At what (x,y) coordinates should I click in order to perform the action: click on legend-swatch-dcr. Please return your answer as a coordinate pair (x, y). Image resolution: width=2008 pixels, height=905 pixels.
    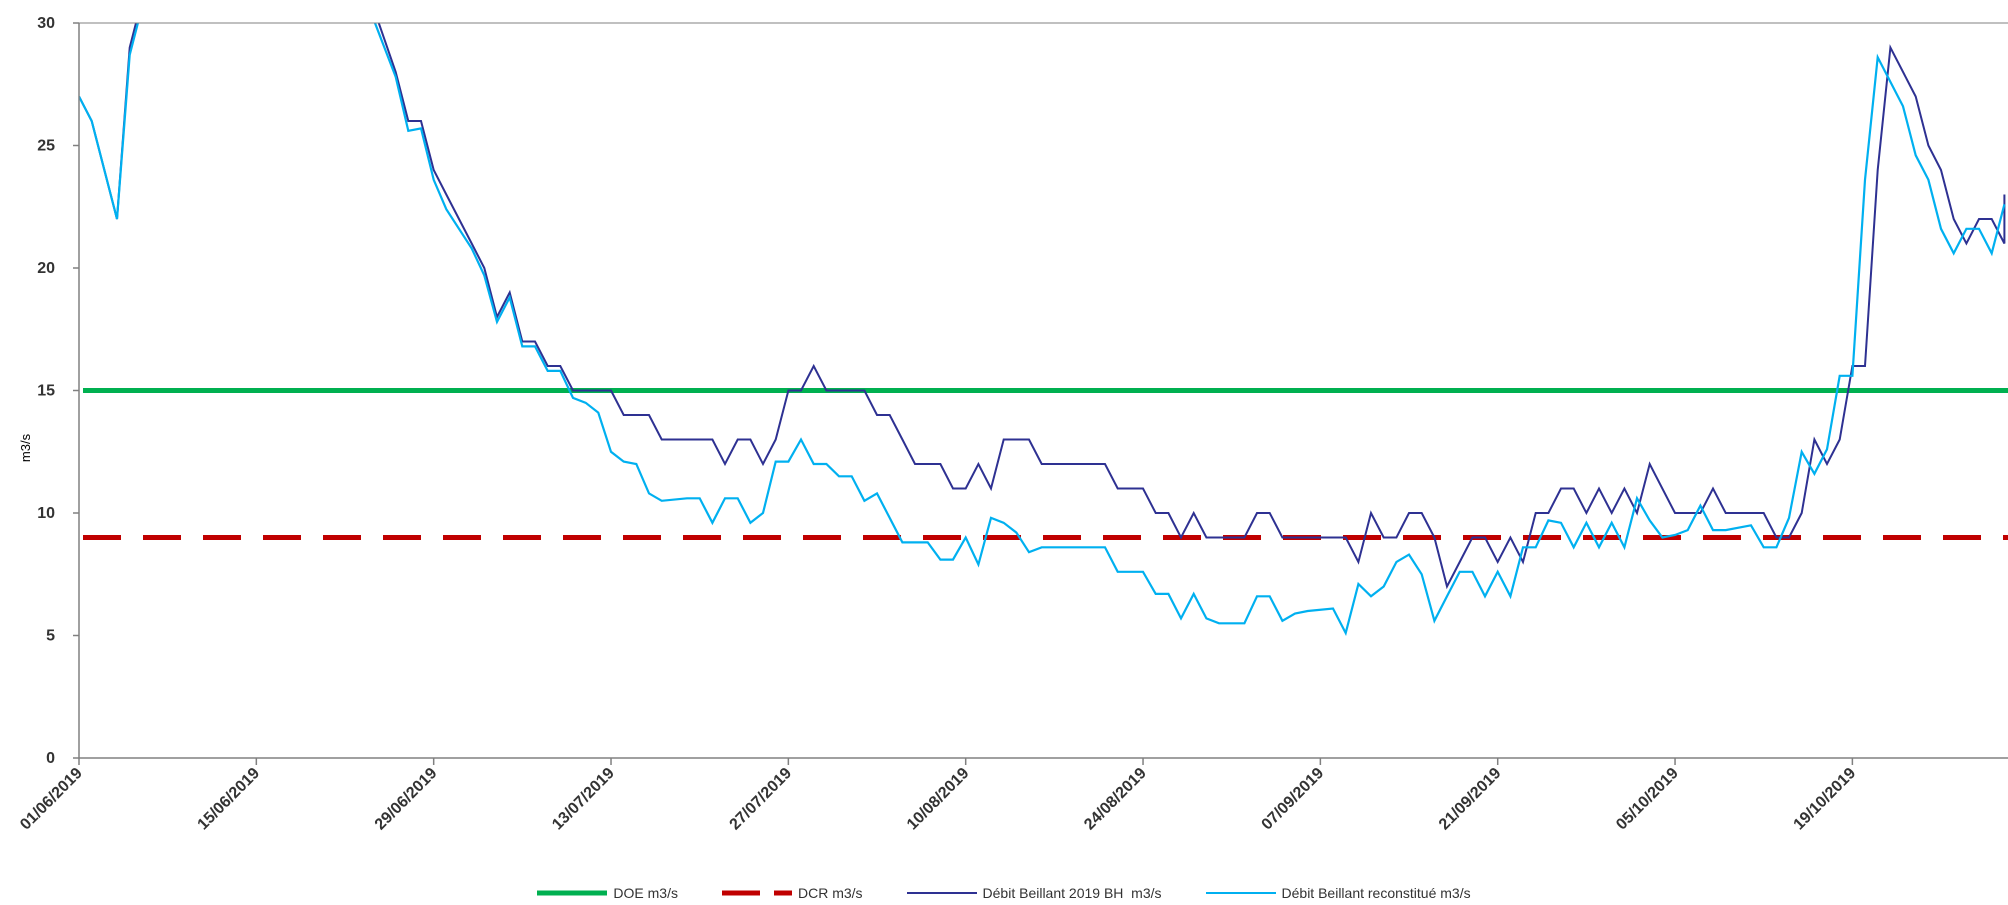
    Looking at the image, I should click on (756, 893).